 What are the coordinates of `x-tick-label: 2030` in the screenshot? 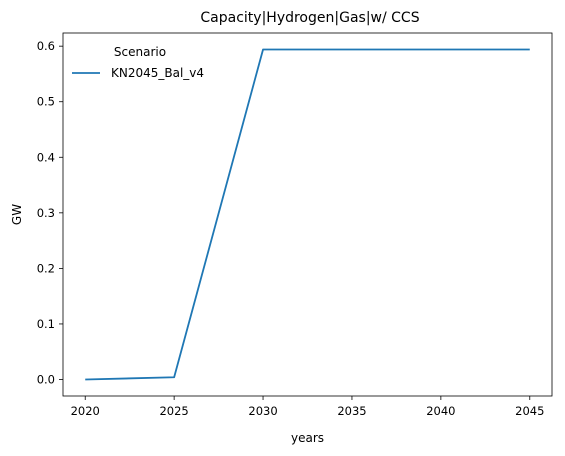 It's located at (262, 411).